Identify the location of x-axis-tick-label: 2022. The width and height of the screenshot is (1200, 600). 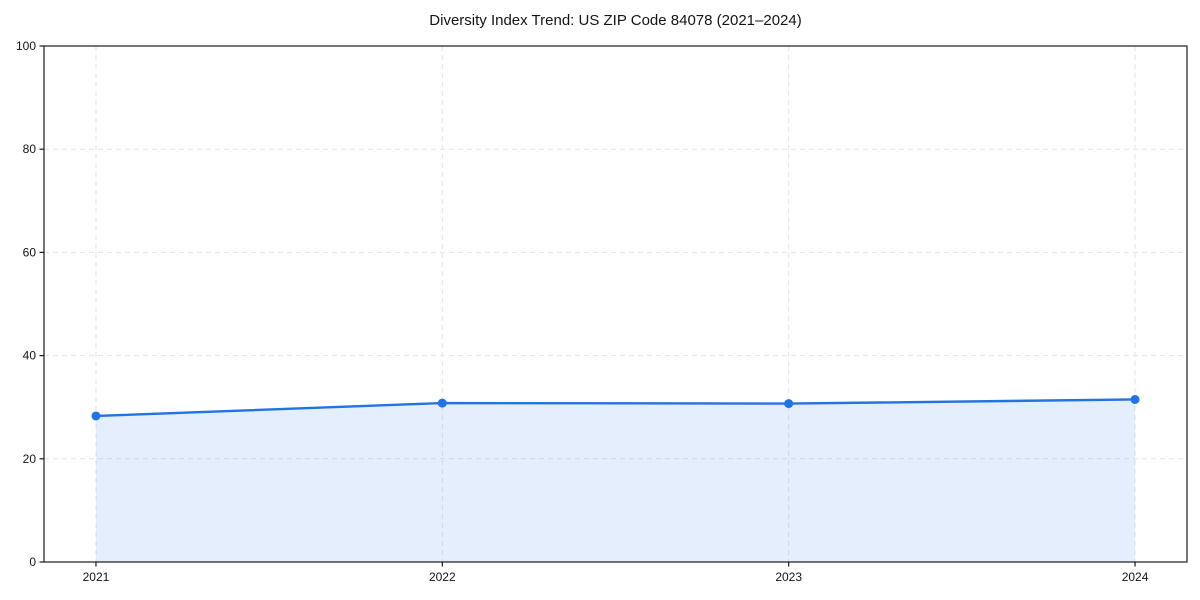
(442, 577).